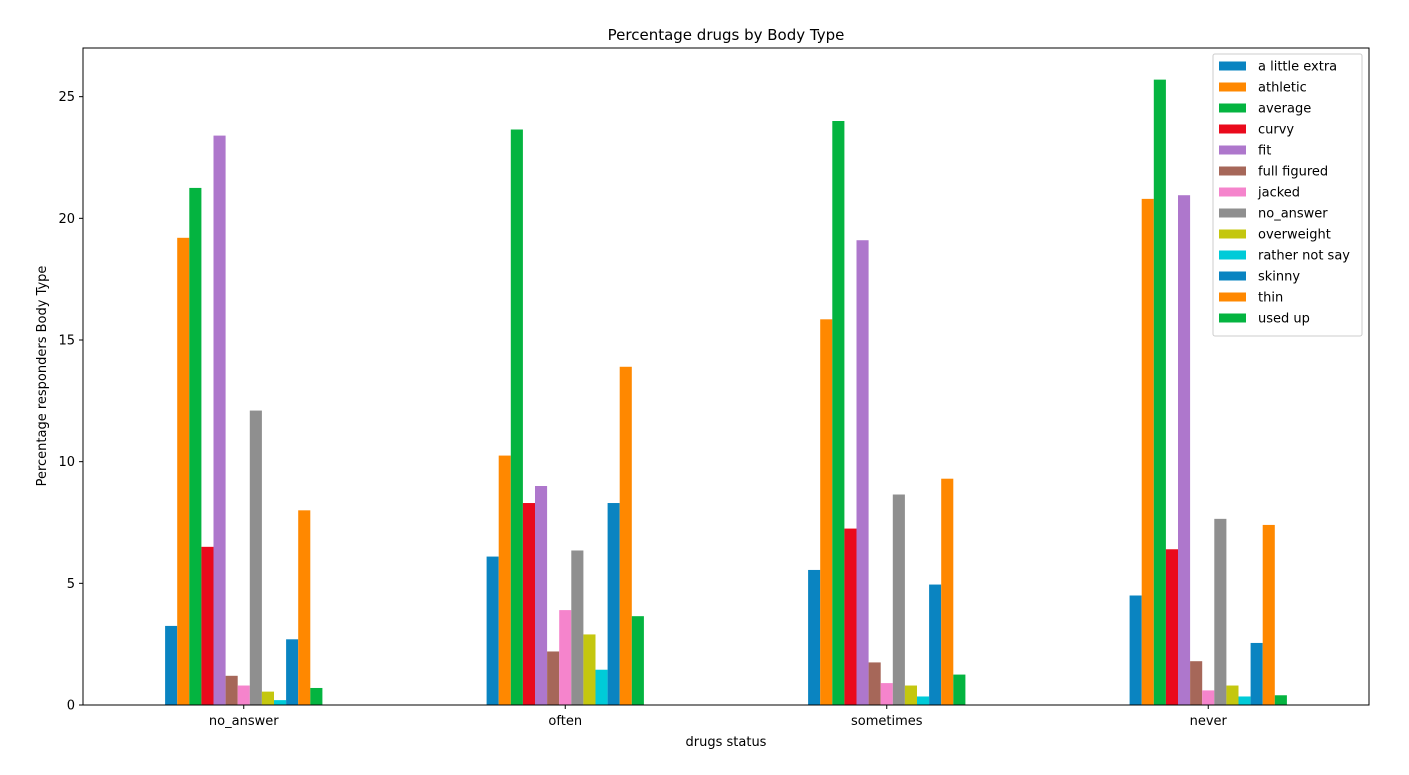 Image resolution: width=1409 pixels, height=775 pixels. I want to click on bar-athletic-sometimes, so click(826, 512).